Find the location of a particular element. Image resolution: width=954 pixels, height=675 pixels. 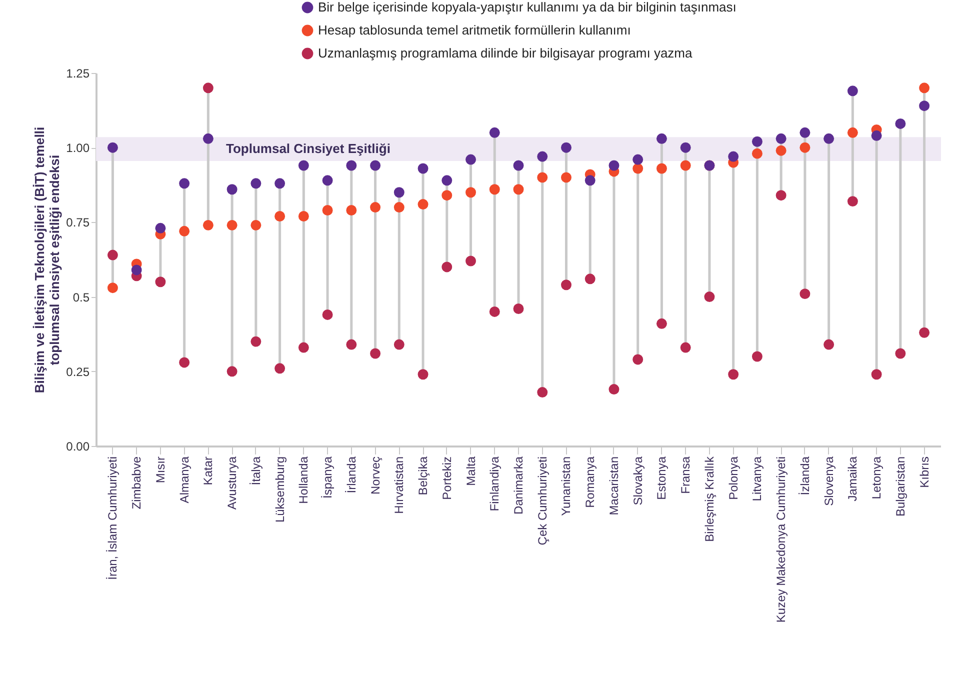

y-tick-label: 0.5 is located at coordinates (81, 297).